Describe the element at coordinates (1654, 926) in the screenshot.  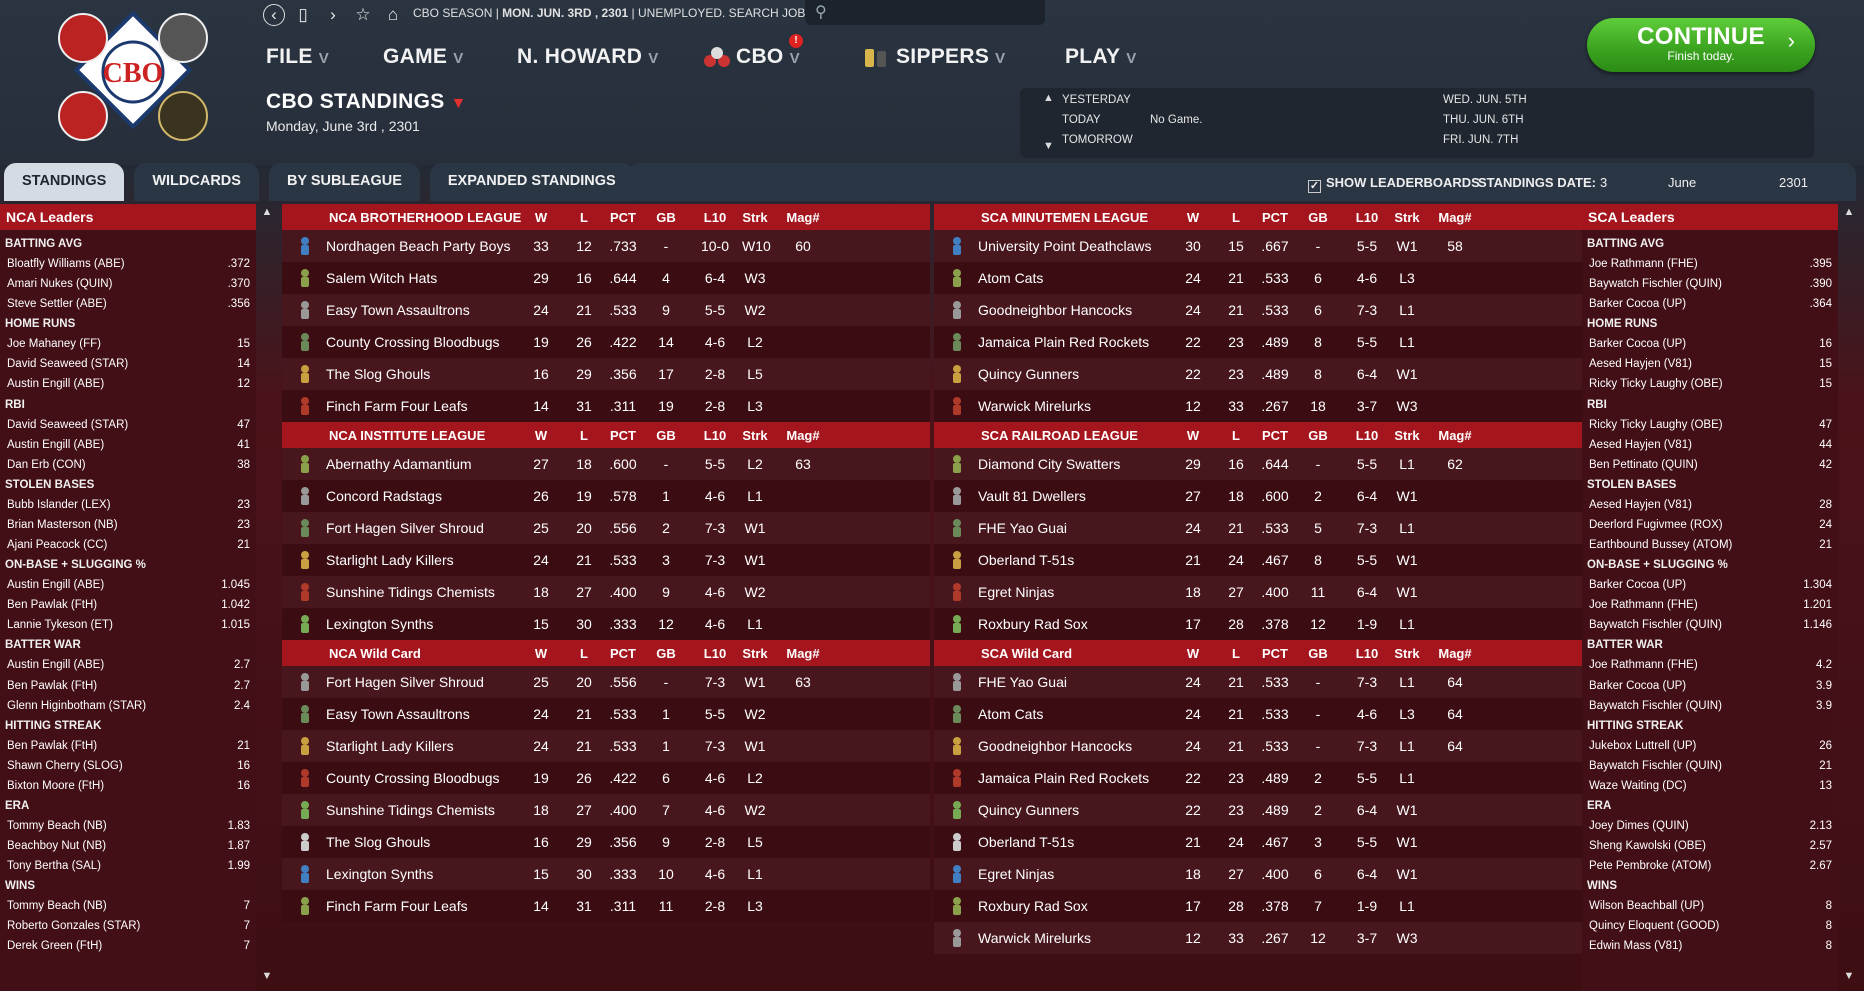
I see `player-name: Quincy Eloquent (GOOD)` at that location.